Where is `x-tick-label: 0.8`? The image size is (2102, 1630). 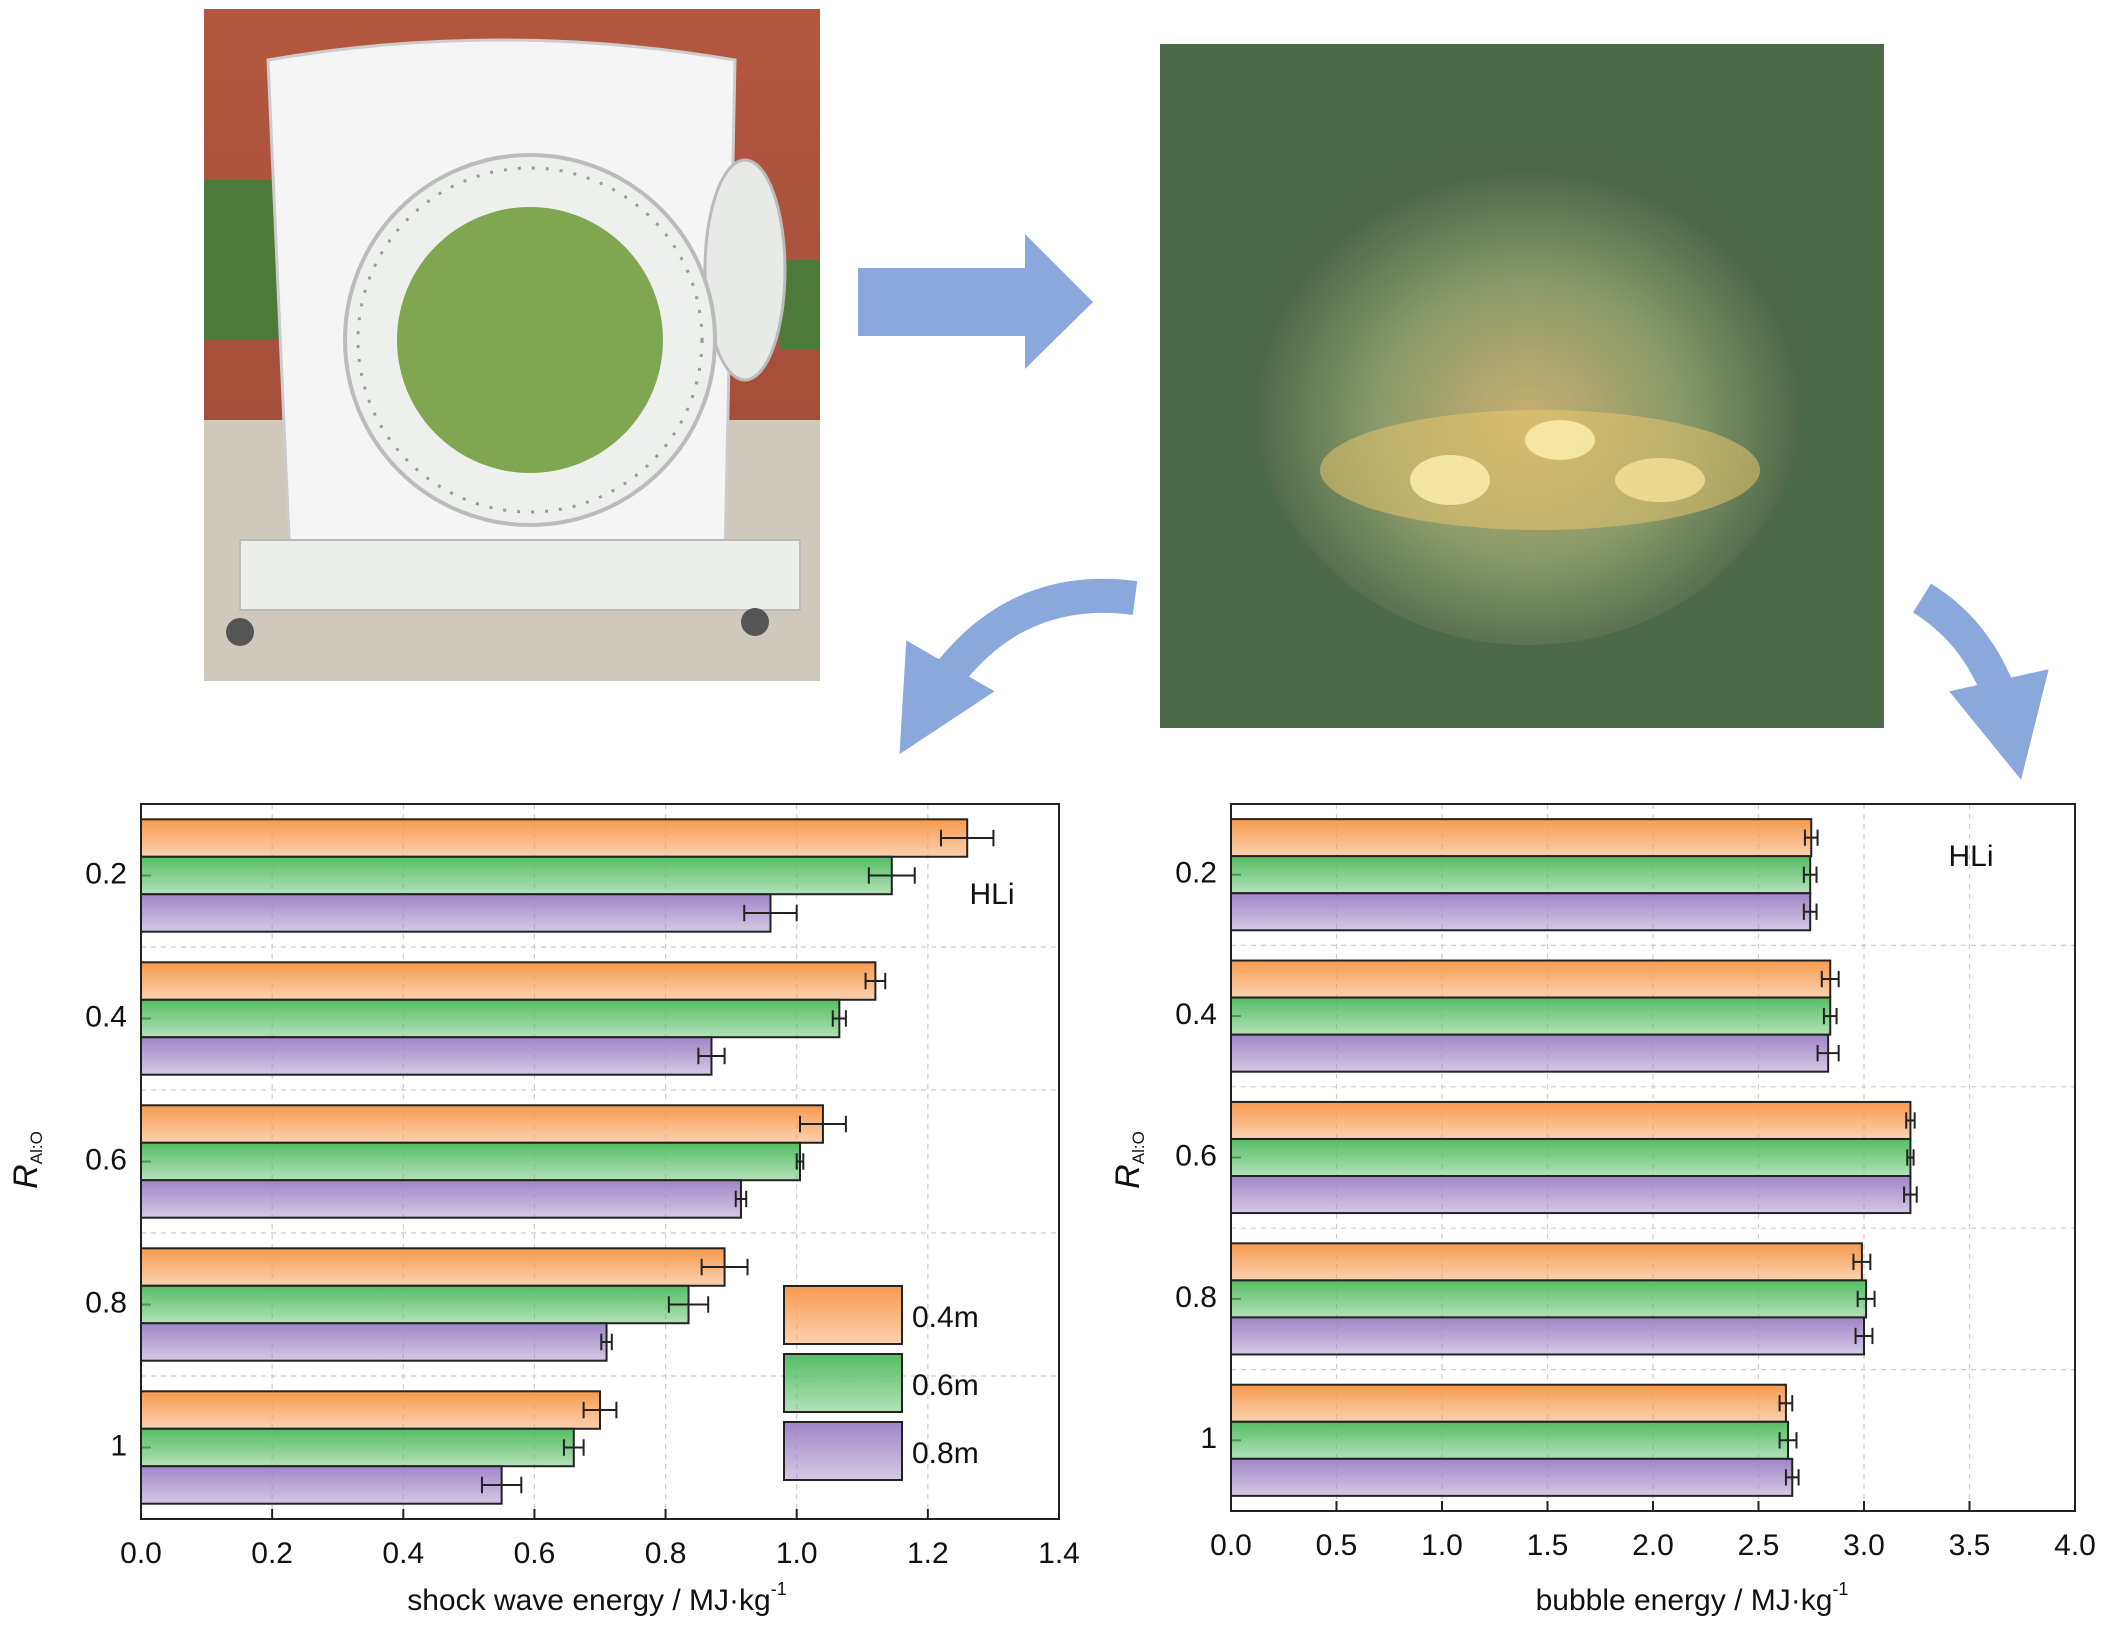
x-tick-label: 0.8 is located at coordinates (666, 1553).